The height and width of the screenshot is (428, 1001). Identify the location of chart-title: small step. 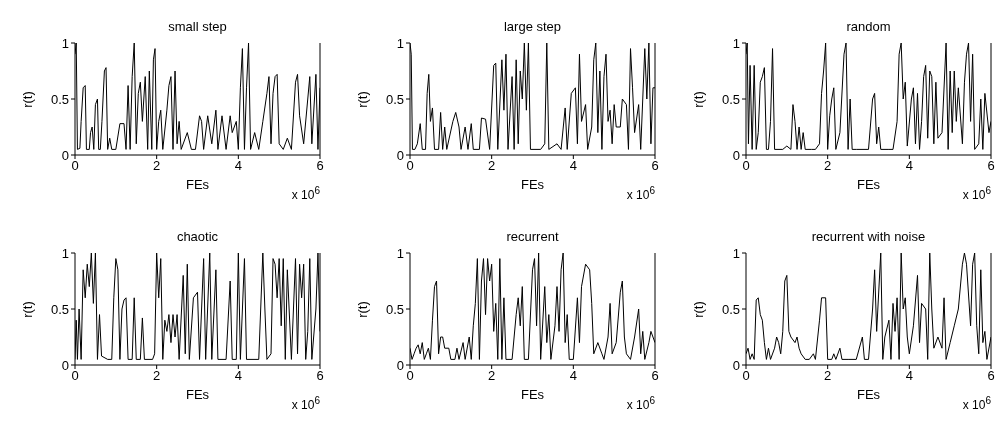
(197, 26).